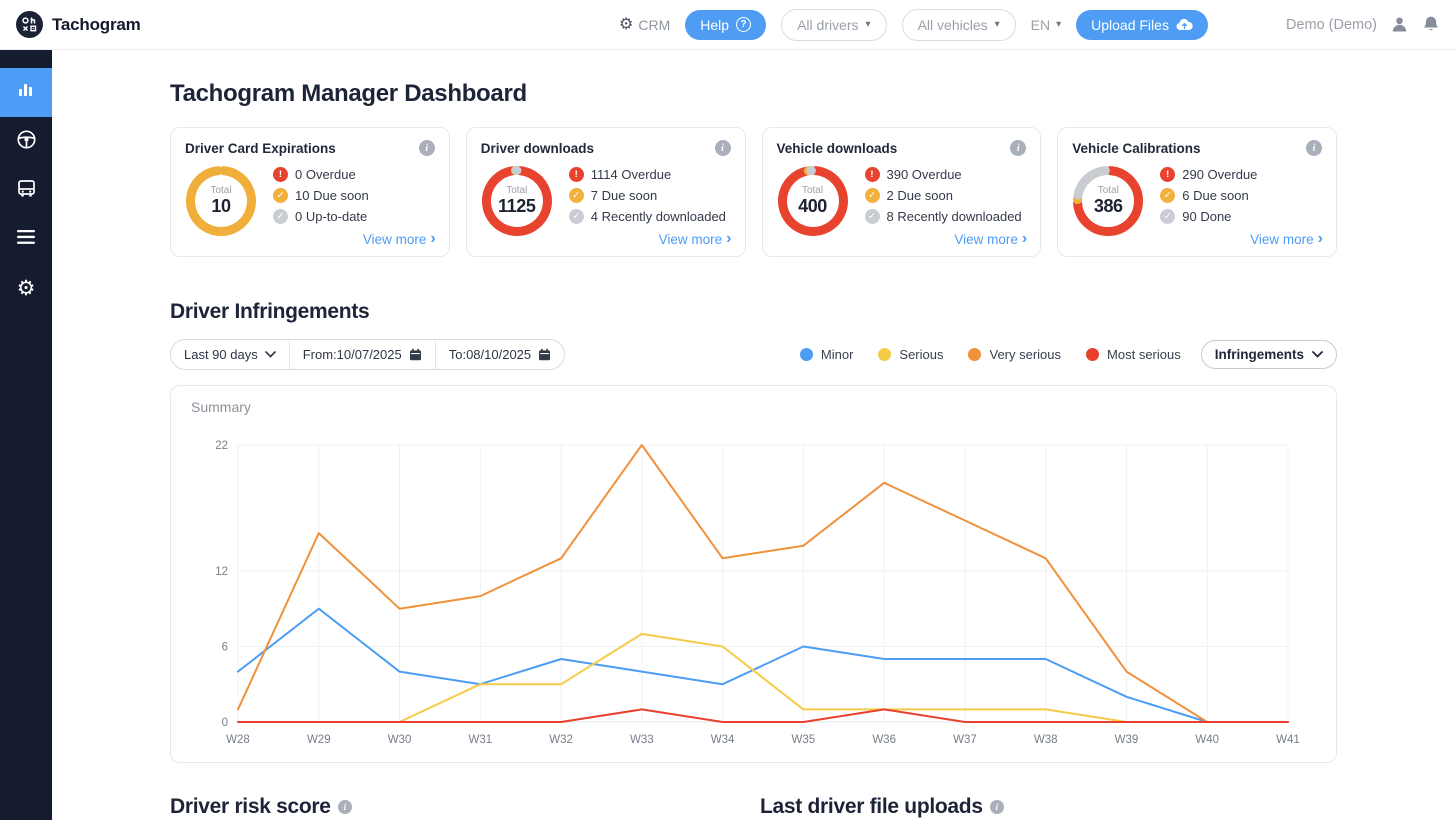  I want to click on legend-dot-very-serious, so click(975, 354).